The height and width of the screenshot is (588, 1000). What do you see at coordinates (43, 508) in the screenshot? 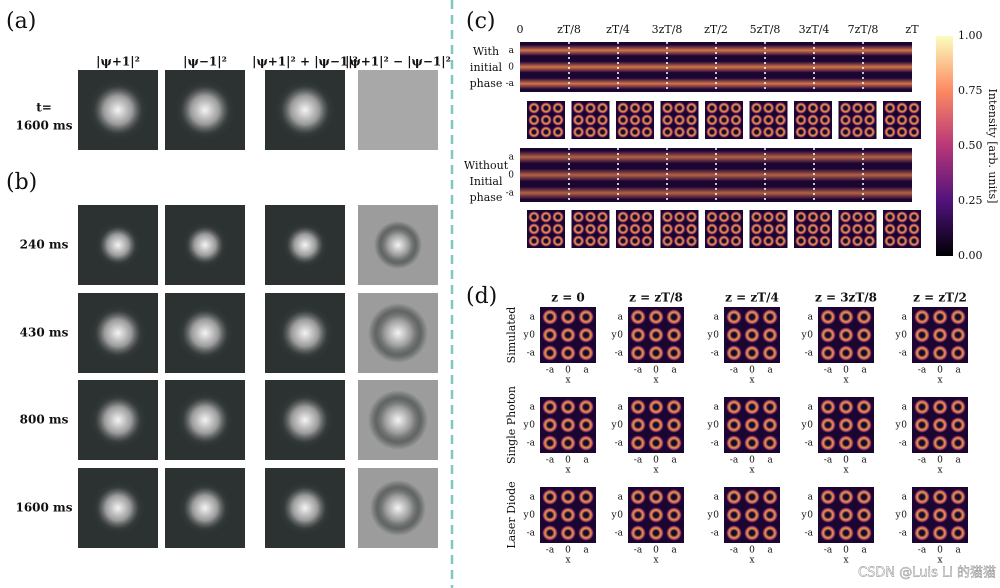
I see `label: 1600 ms` at bounding box center [43, 508].